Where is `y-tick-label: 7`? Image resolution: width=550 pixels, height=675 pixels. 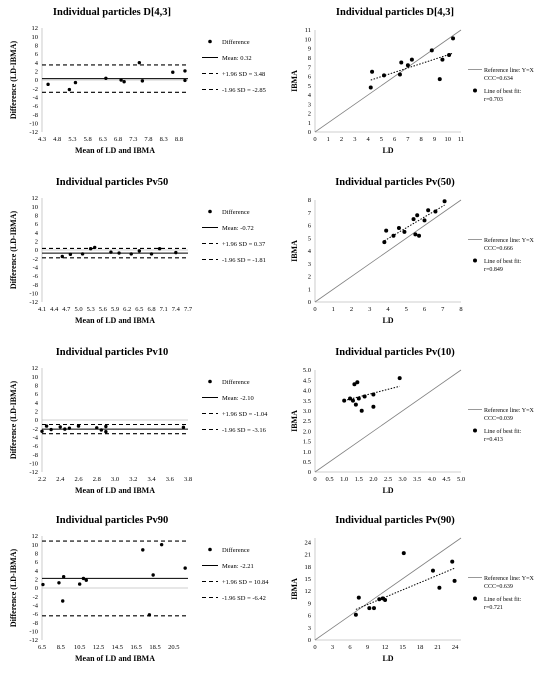 y-tick-label: 7 is located at coordinates (310, 213).